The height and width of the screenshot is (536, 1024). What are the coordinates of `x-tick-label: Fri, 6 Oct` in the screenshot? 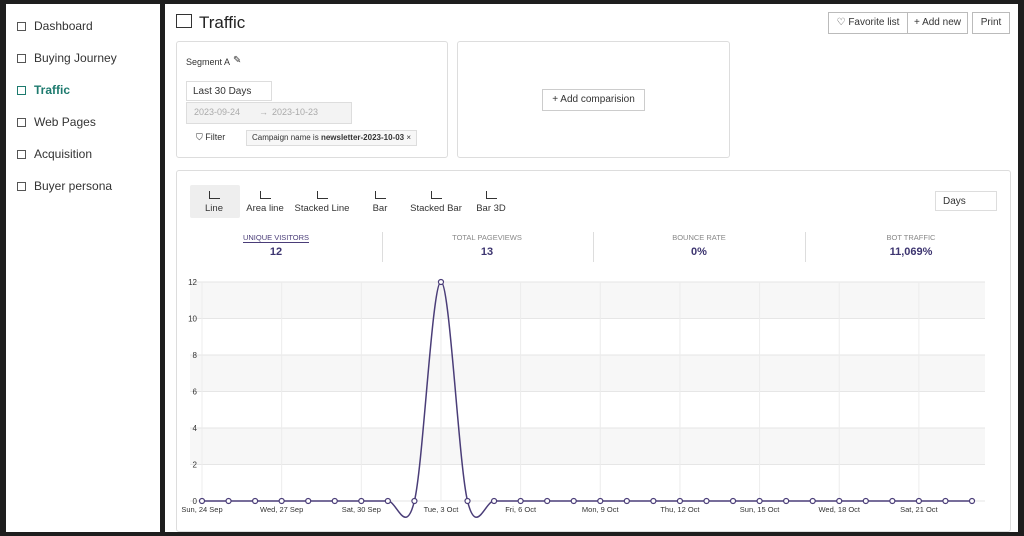 It's located at (521, 509).